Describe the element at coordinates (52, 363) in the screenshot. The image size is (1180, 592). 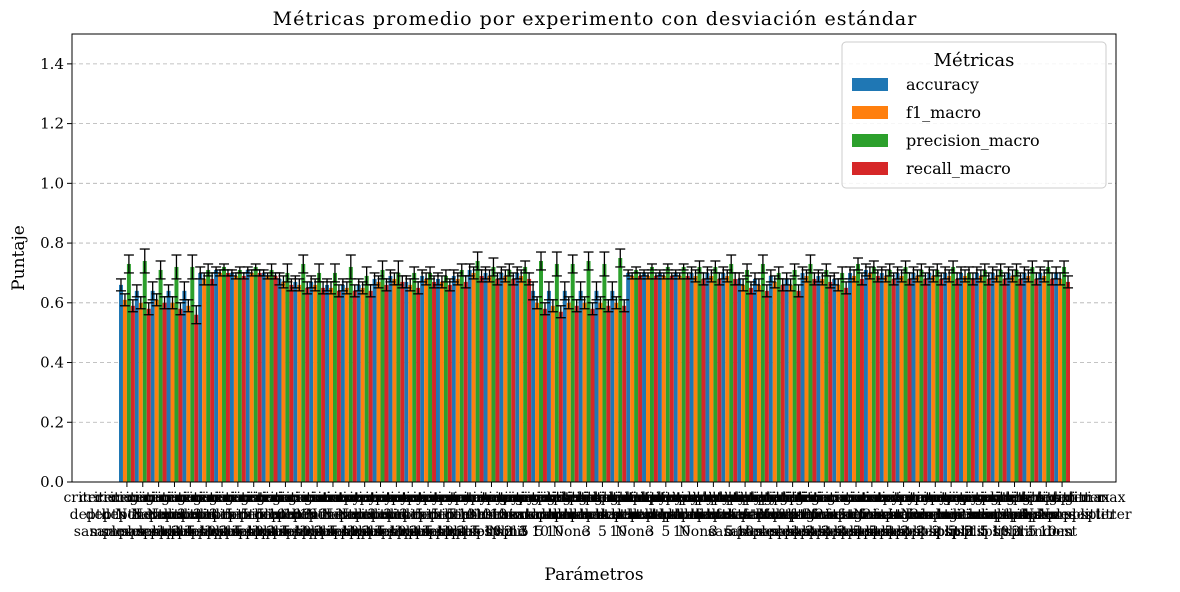
I see `y-tick-label: 0.4` at that location.